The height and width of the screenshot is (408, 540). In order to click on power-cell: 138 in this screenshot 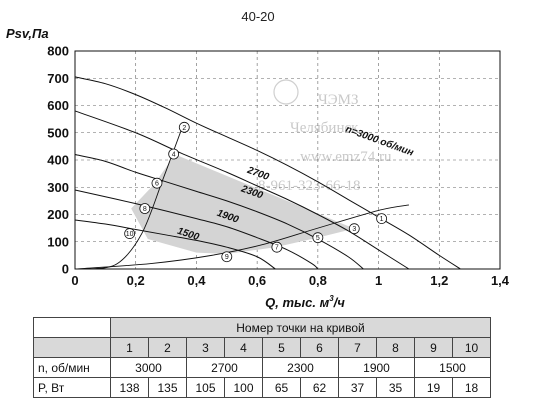, I will do `click(129, 387)`.